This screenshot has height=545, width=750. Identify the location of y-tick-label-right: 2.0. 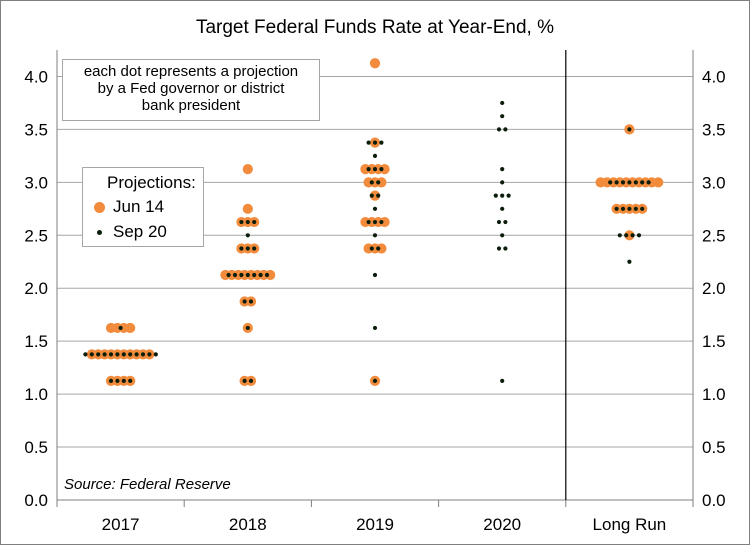
(714, 288).